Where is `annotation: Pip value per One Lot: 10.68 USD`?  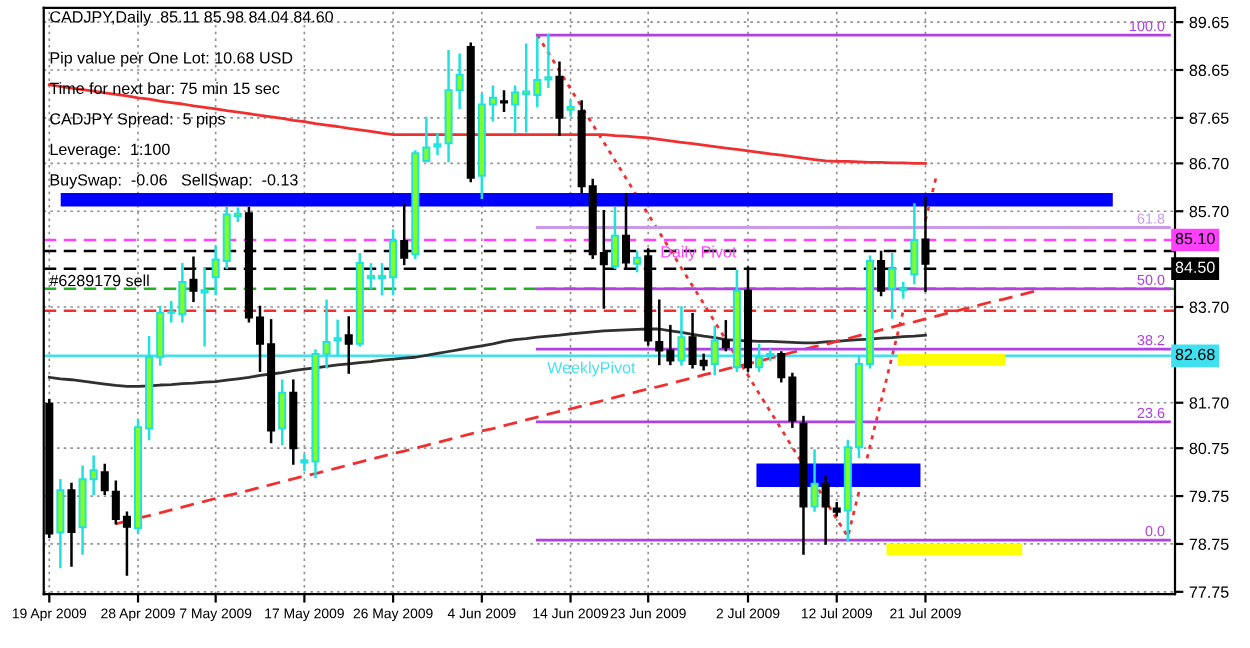 annotation: Pip value per One Lot: 10.68 USD is located at coordinates (171, 59).